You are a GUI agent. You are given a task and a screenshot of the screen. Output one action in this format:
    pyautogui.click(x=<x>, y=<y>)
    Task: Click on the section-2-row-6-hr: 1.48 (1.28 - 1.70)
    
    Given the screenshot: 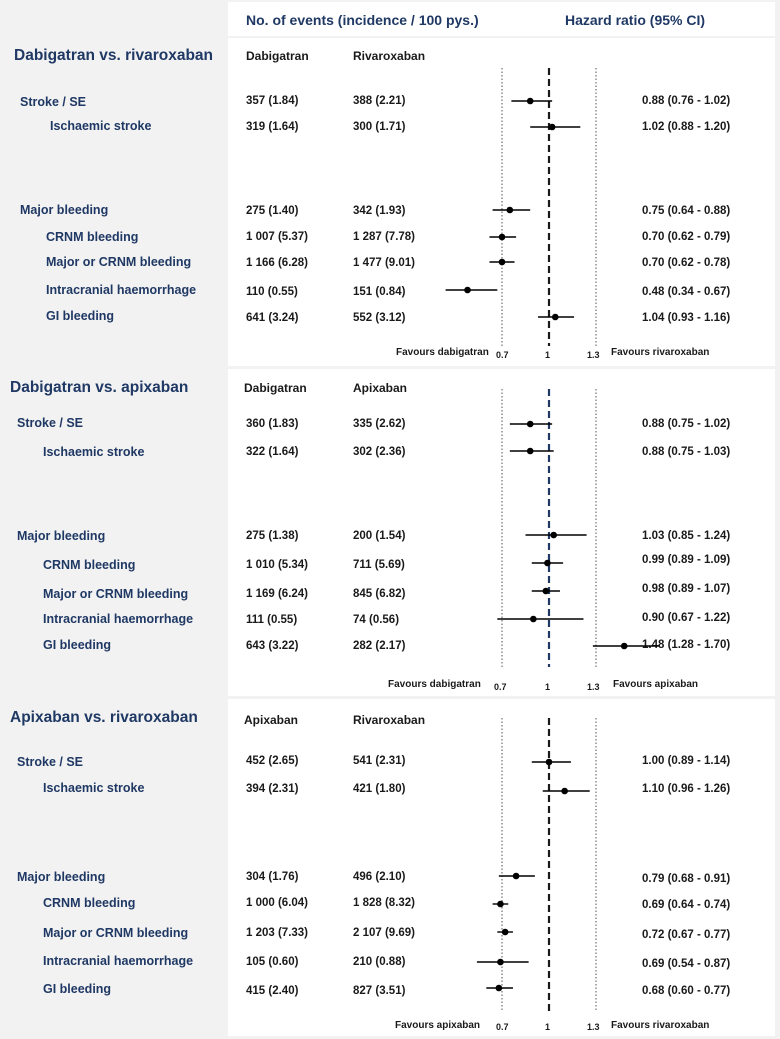 What is the action you would take?
    pyautogui.click(x=686, y=645)
    